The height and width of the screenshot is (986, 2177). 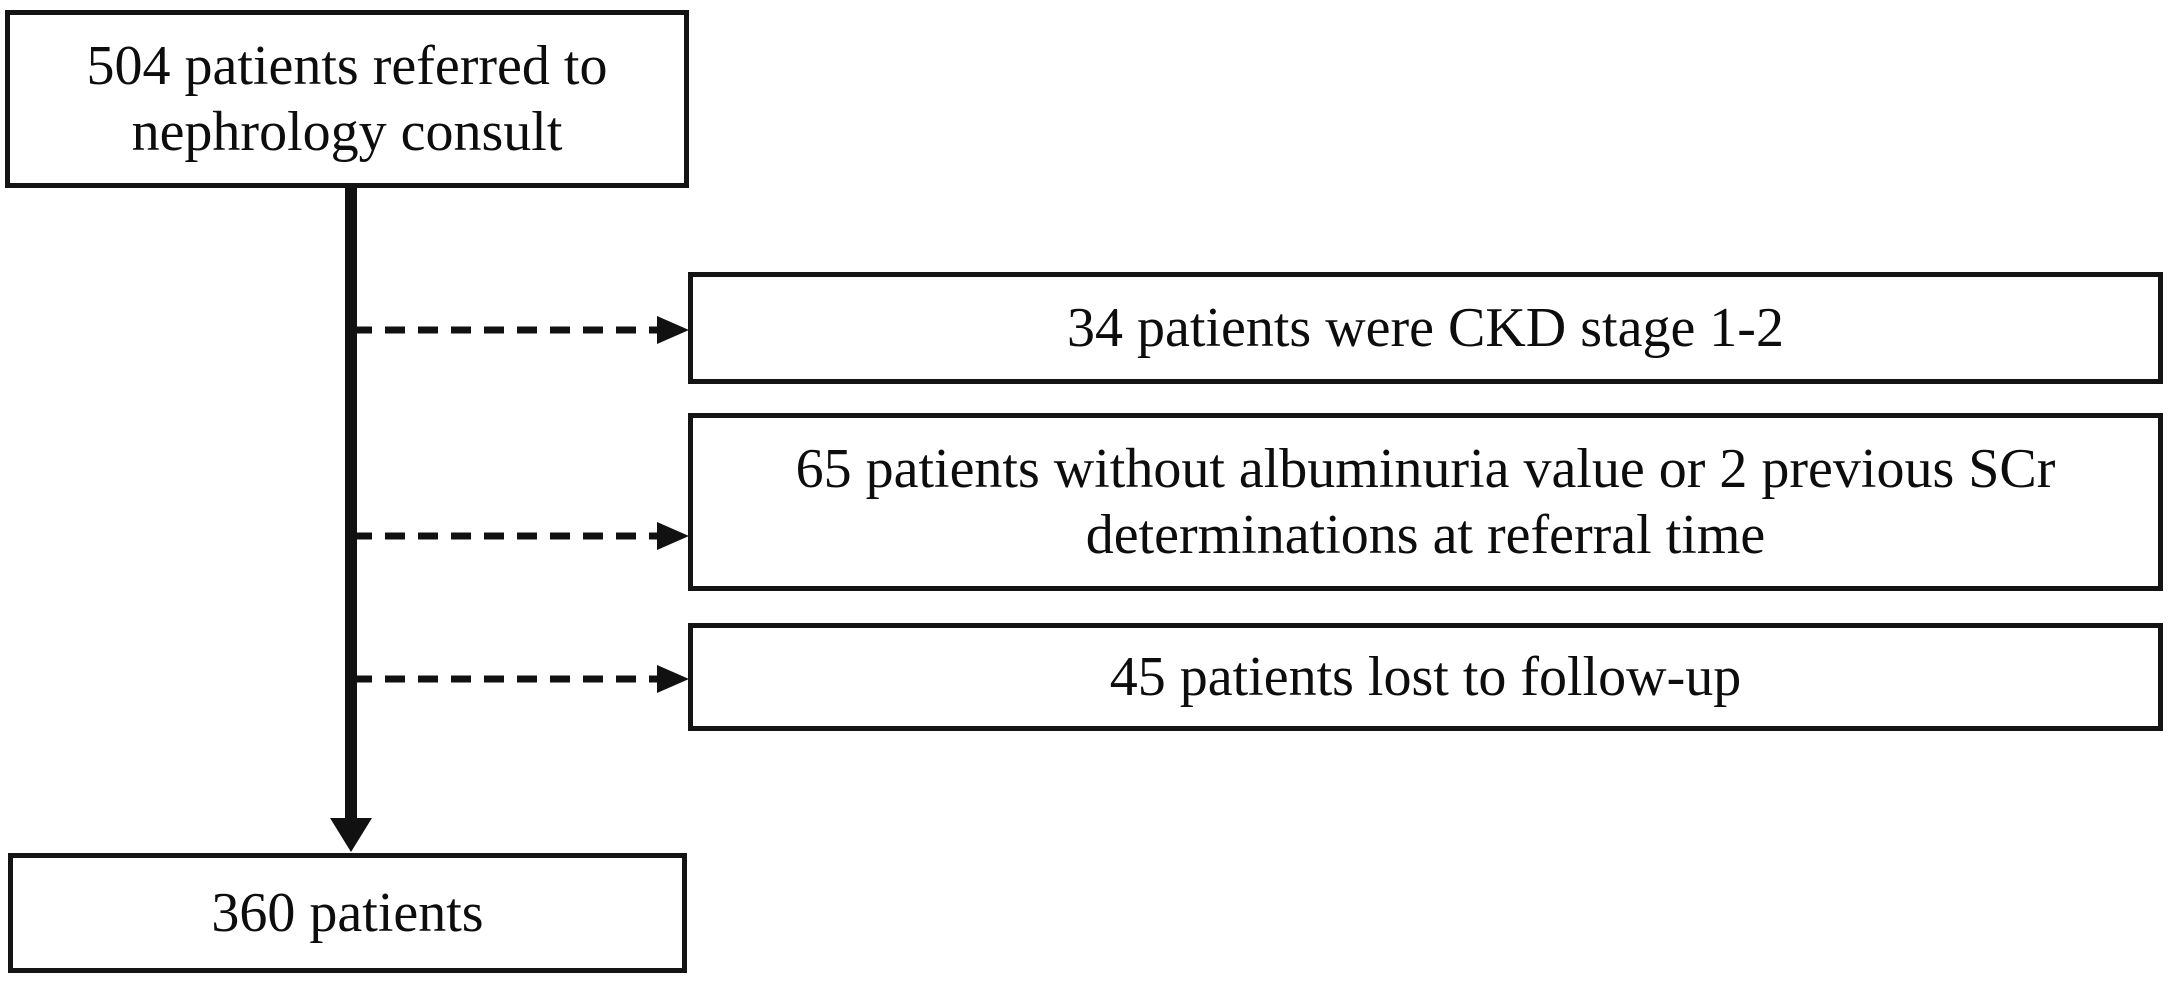 I want to click on node-ckd-box: 34 patients were CKD stage 1-2, so click(x=1425, y=328).